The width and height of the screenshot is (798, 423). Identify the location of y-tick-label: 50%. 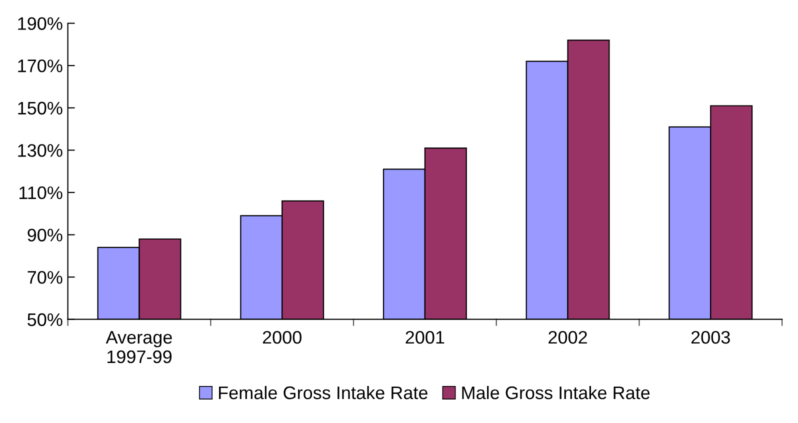
(45, 319).